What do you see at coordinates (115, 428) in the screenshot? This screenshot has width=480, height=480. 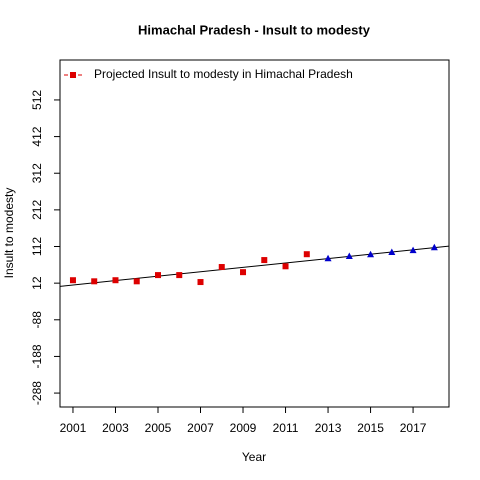 I see `x-tick-label: 2003` at bounding box center [115, 428].